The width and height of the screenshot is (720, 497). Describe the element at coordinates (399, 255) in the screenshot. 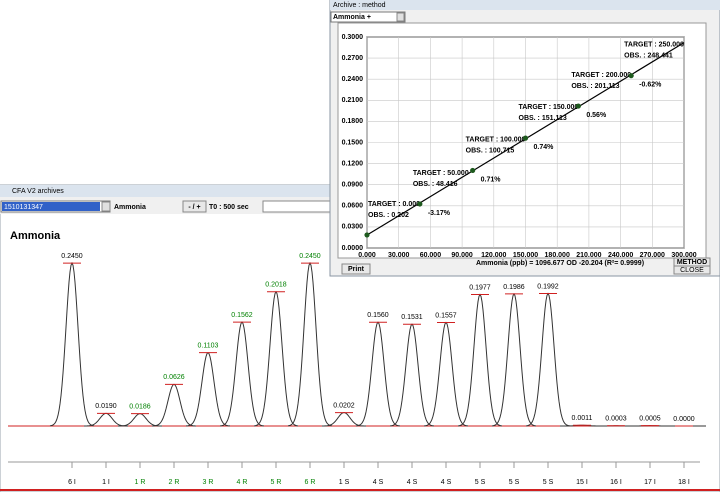

I see `x-tick-label: 30.000` at that location.